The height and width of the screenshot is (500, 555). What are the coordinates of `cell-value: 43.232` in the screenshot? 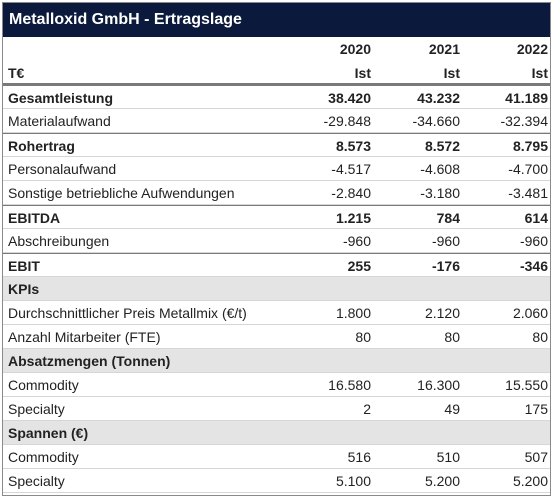 It's located at (438, 98).